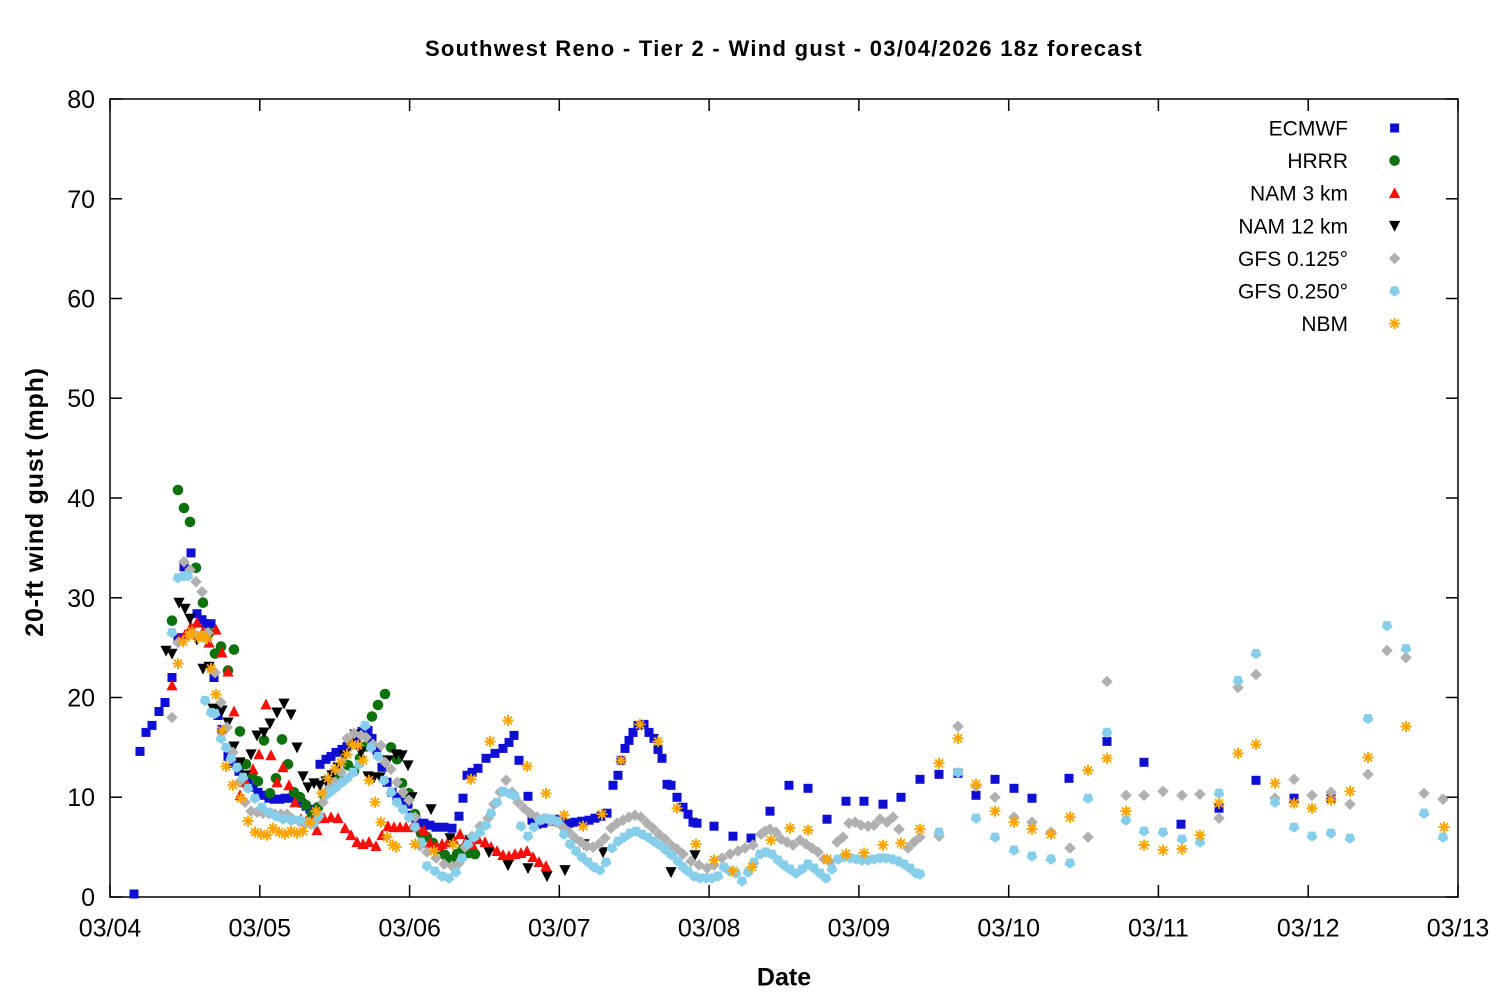 The image size is (1500, 1005). I want to click on svg-text: 10, so click(81, 798).